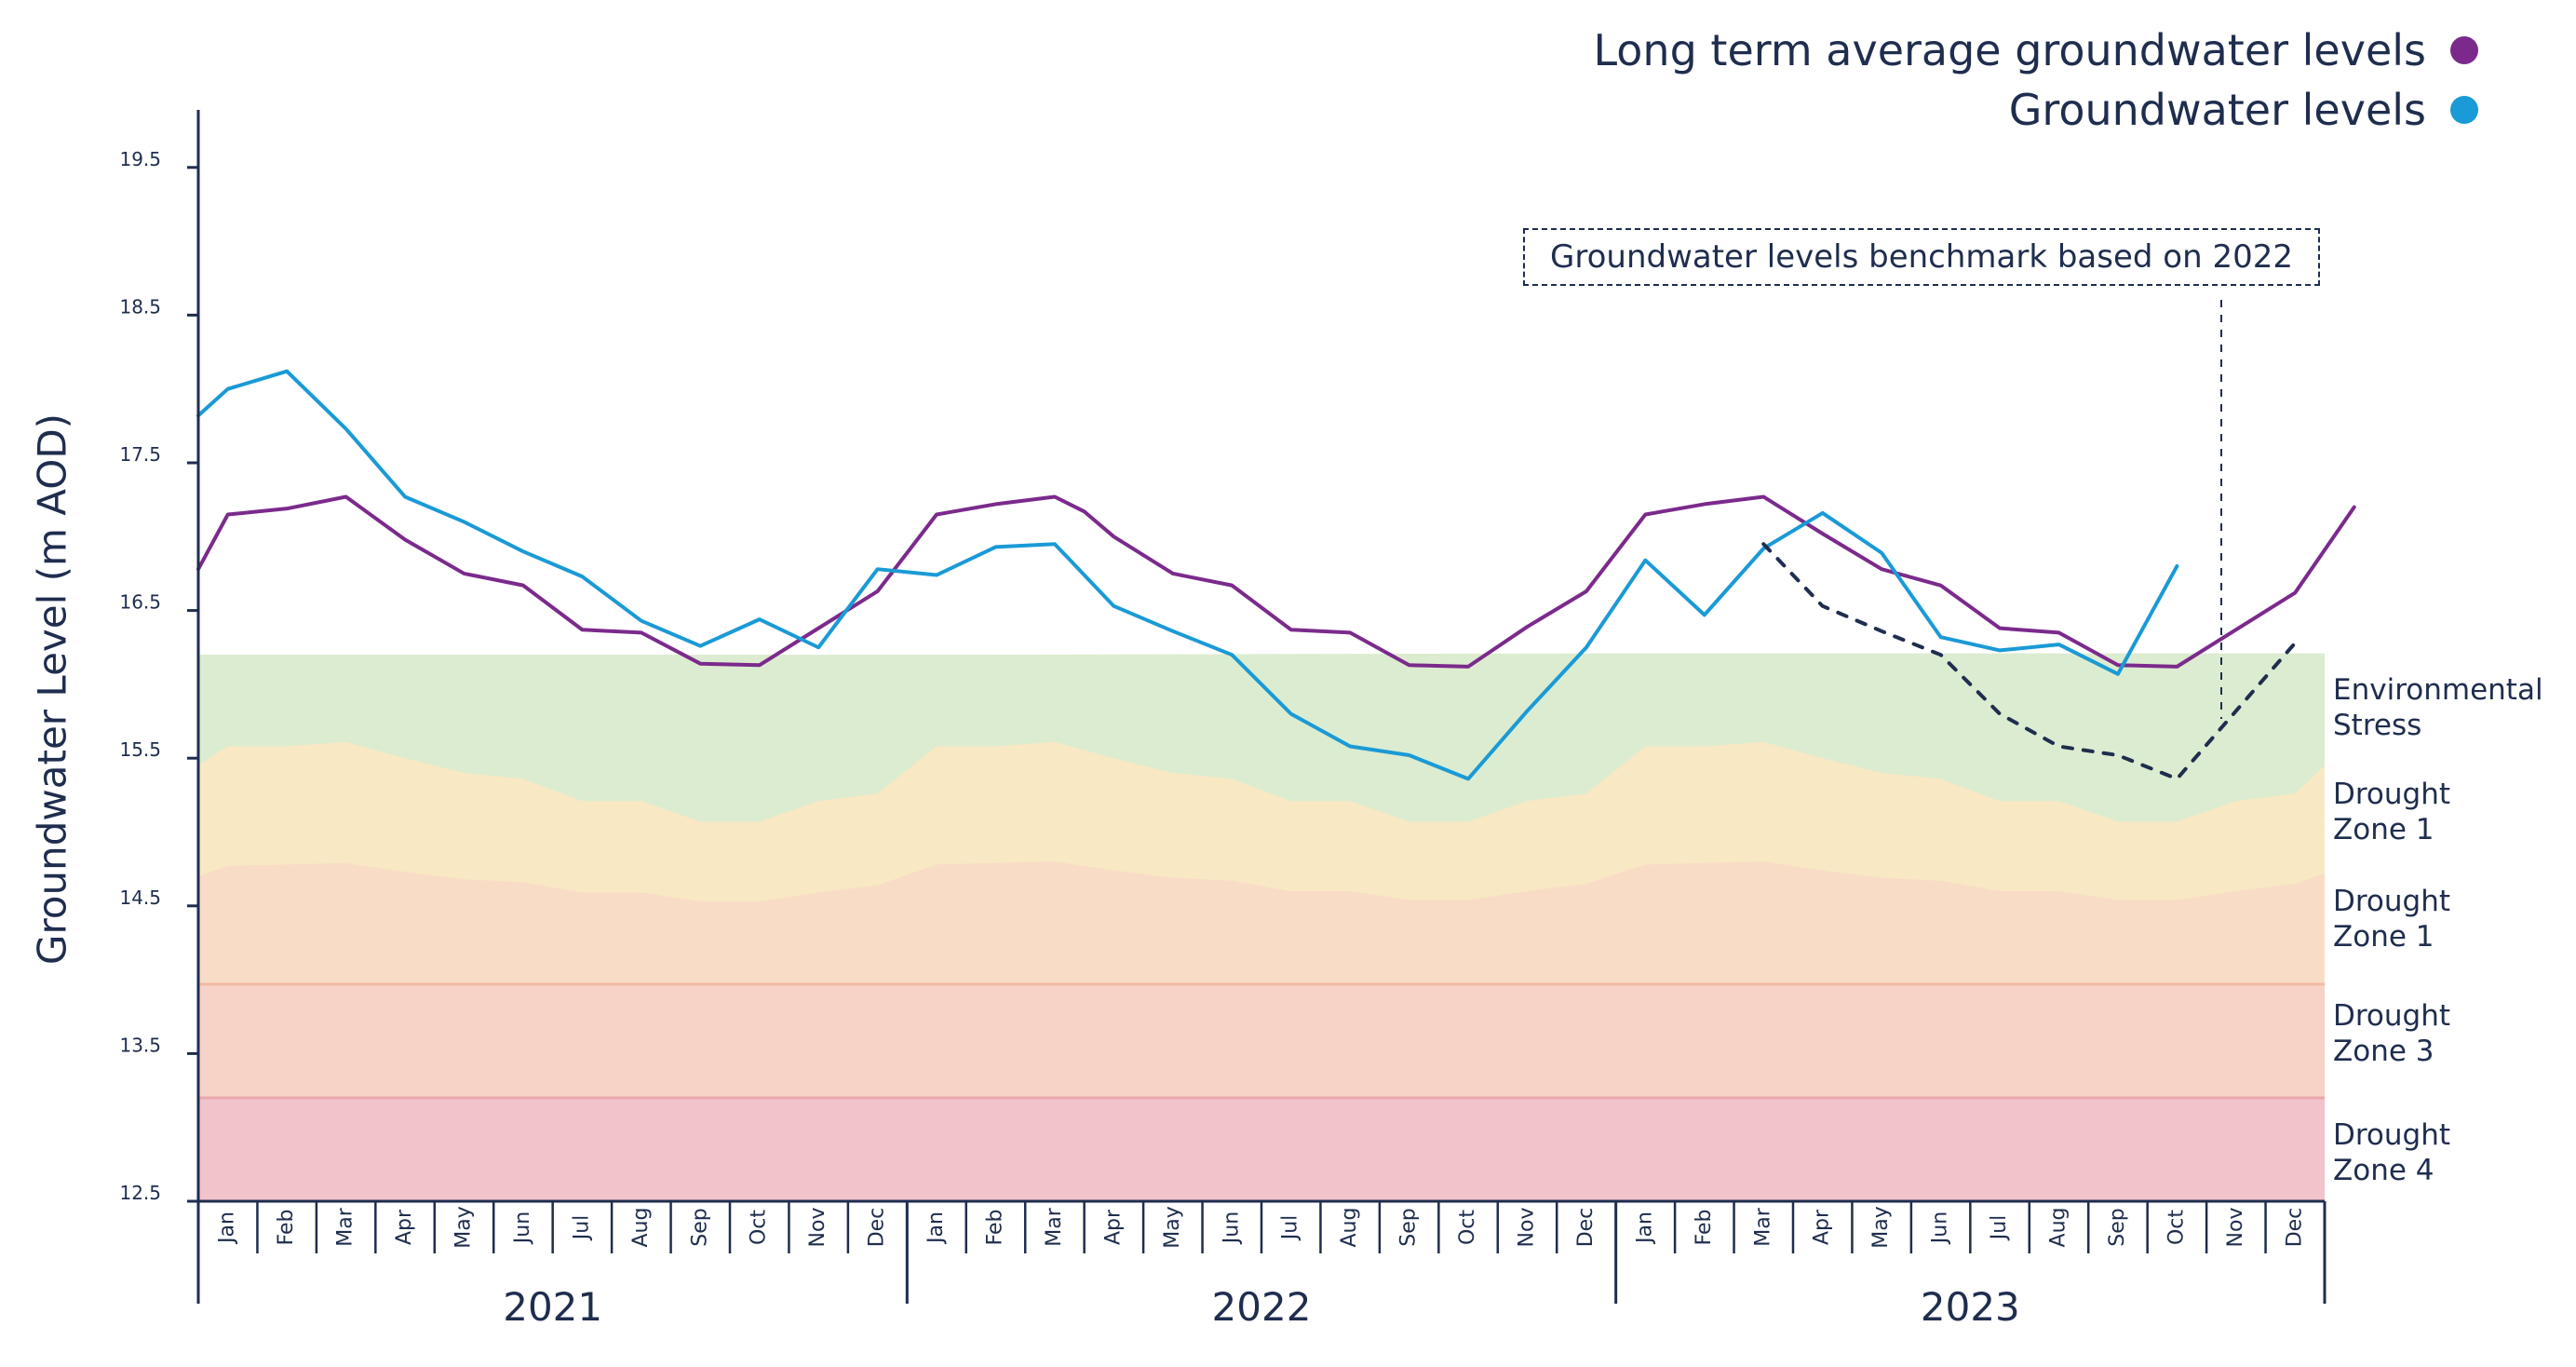  I want to click on legend-label-long-term-average: Long term average groundwater levels, so click(2009, 50).